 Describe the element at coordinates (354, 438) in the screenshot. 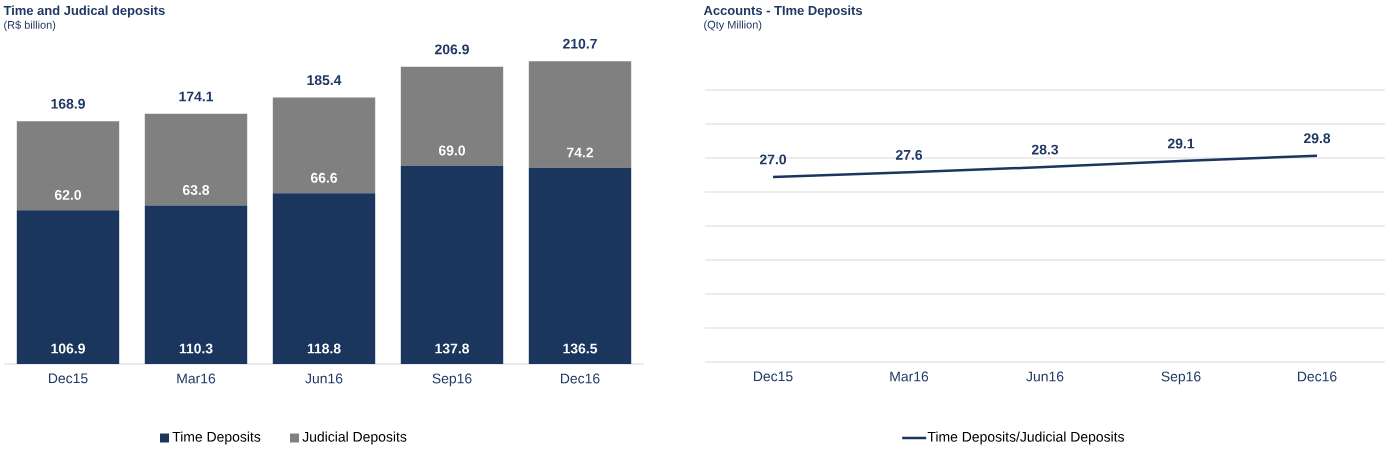

I see `legend-label: Judicial Deposits` at that location.